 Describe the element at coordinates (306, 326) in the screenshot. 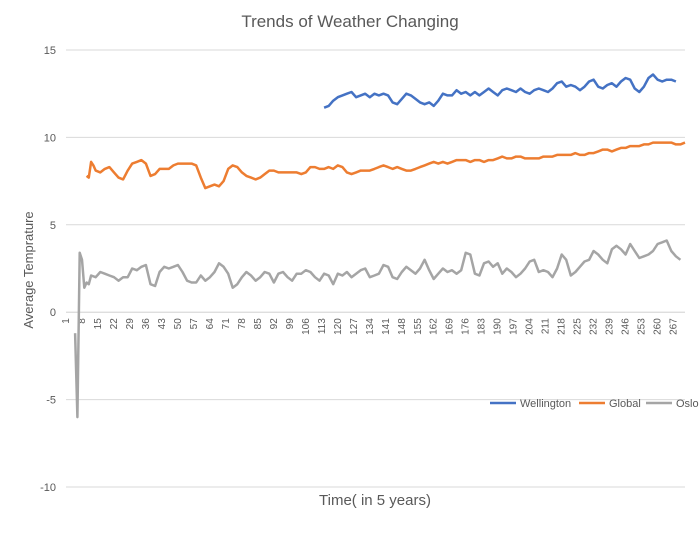

I see `x-tick-label: 106` at that location.